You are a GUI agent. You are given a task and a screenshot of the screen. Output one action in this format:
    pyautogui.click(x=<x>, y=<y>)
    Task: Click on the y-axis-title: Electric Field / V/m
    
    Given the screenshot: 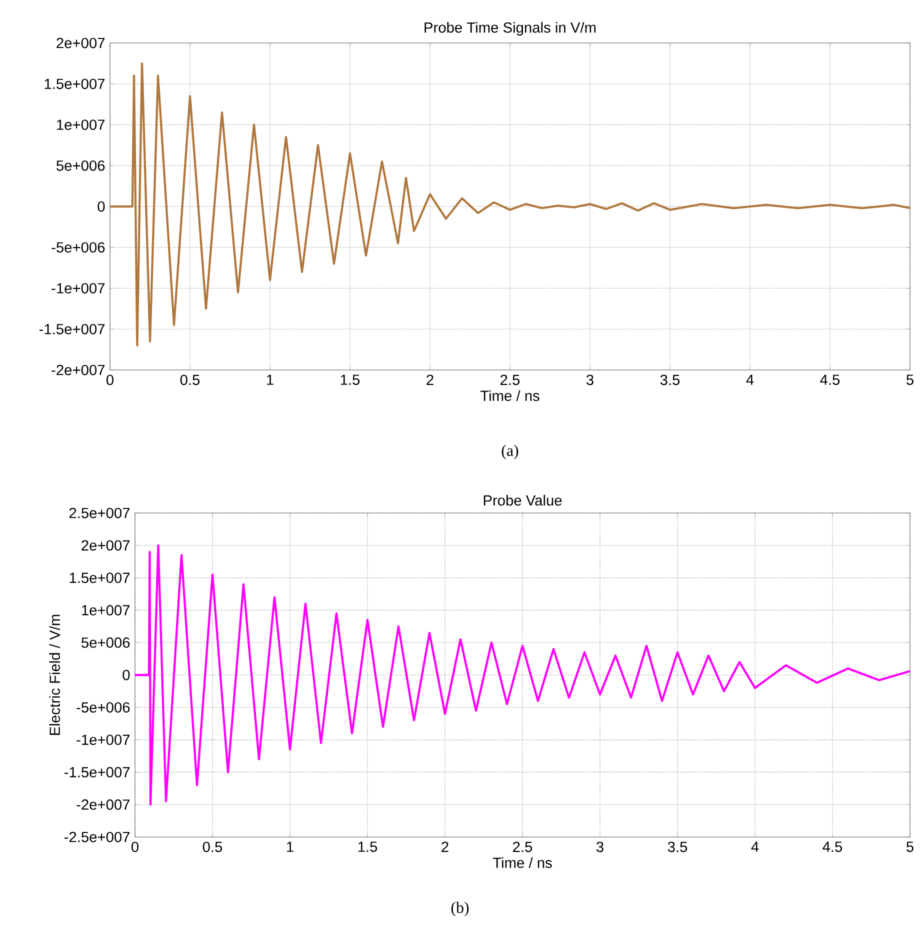 What is the action you would take?
    pyautogui.click(x=54, y=674)
    